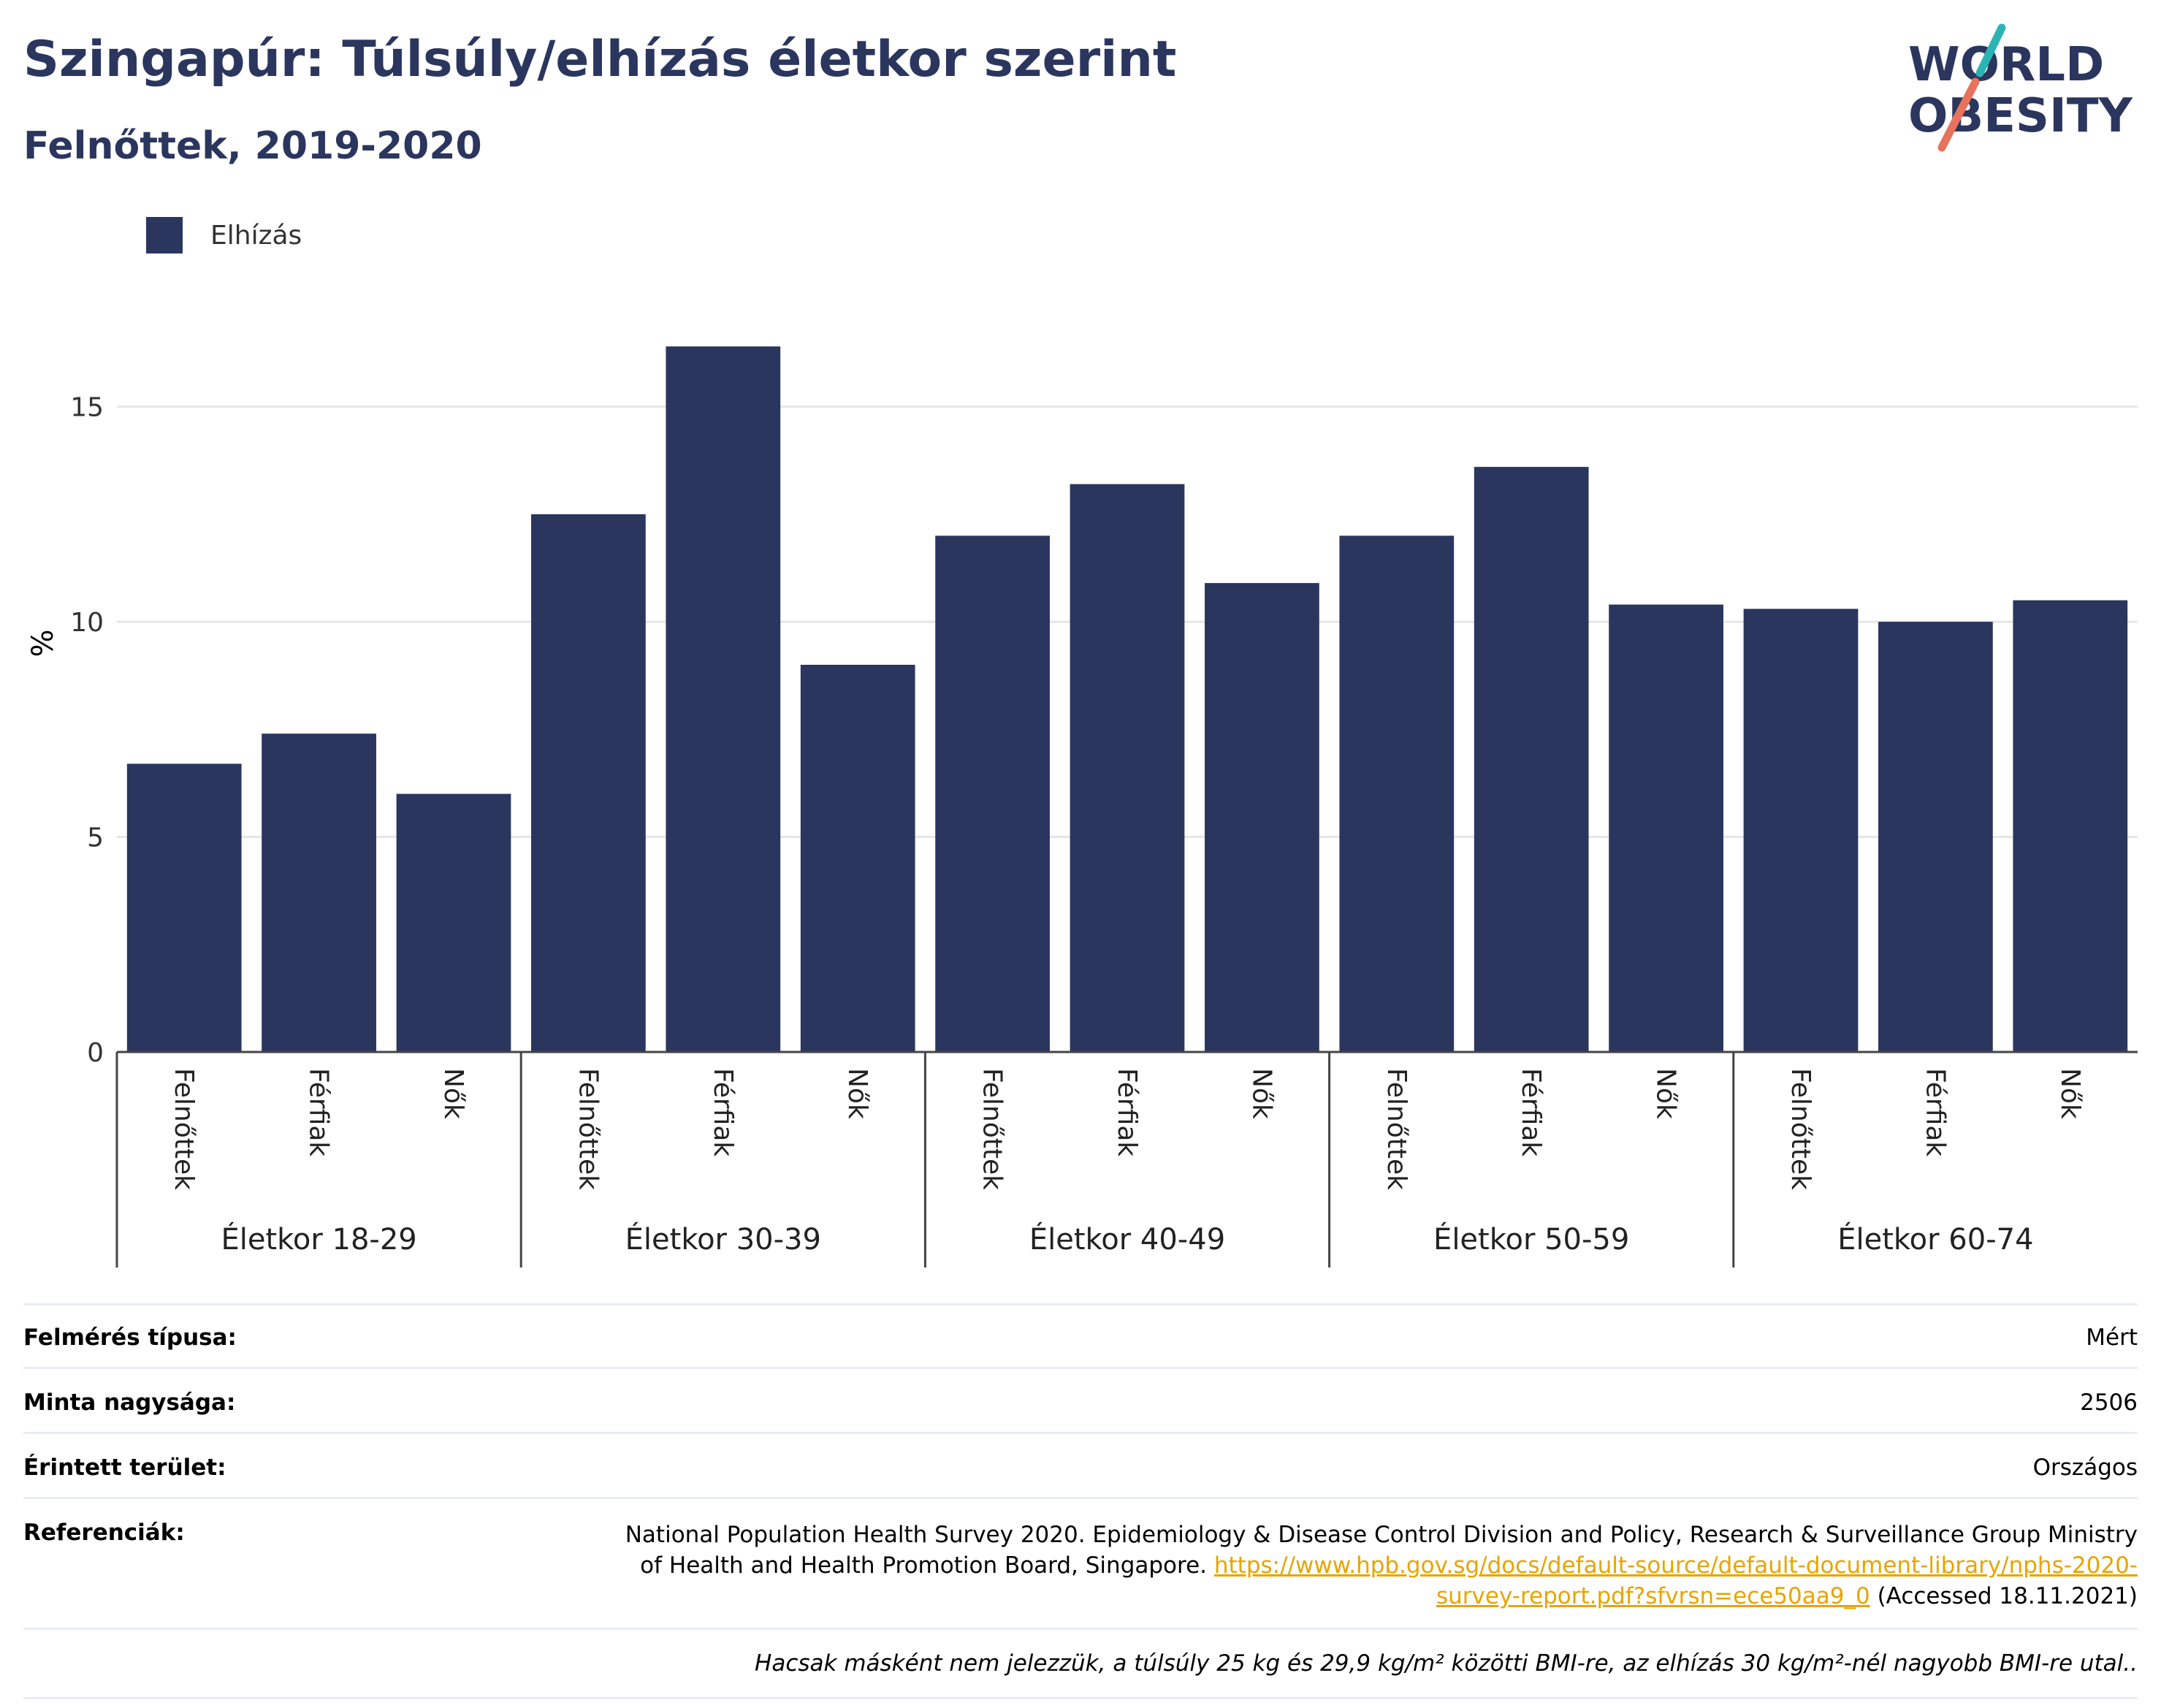 The width and height of the screenshot is (2161, 1708). What do you see at coordinates (318, 1239) in the screenshot?
I see `x-group-label: Életkor 18-29` at bounding box center [318, 1239].